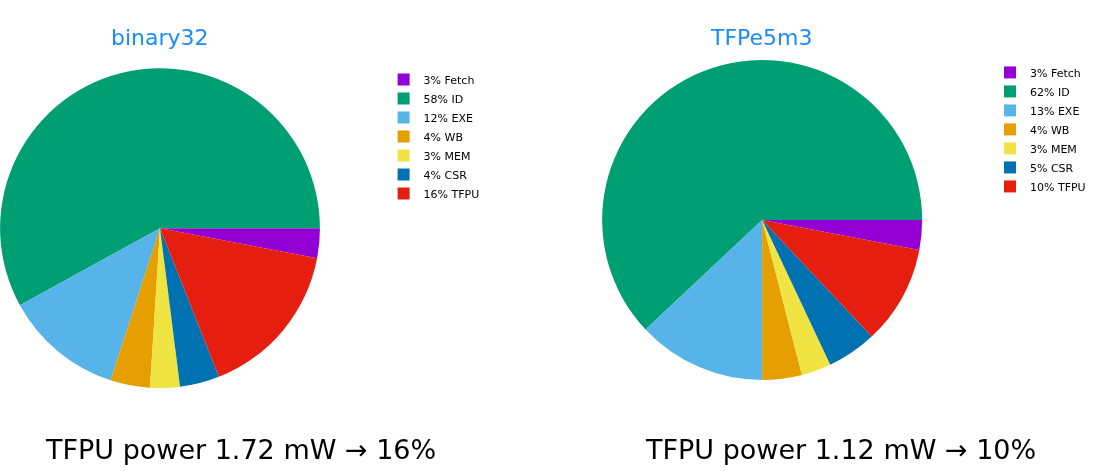 The width and height of the screenshot is (1095, 471). I want to click on legend-label: 5% CSR, so click(1051, 168).